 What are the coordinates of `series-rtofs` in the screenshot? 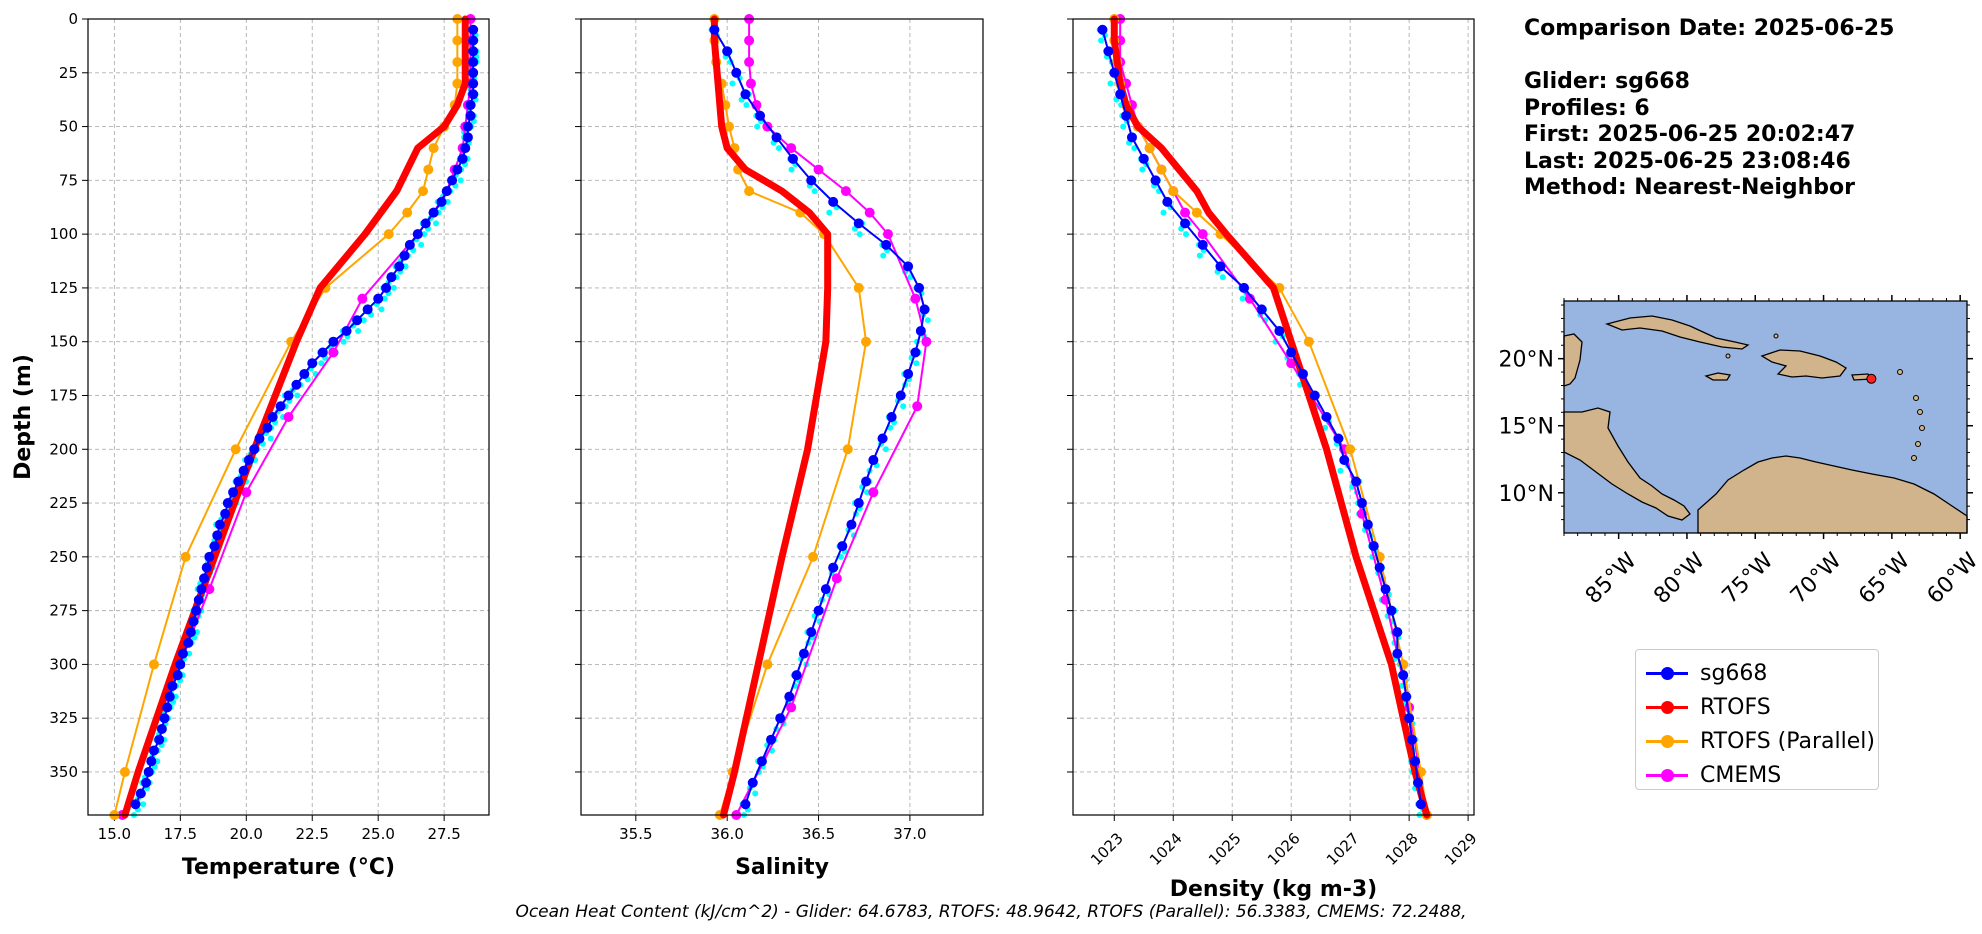 It's located at (771, 417).